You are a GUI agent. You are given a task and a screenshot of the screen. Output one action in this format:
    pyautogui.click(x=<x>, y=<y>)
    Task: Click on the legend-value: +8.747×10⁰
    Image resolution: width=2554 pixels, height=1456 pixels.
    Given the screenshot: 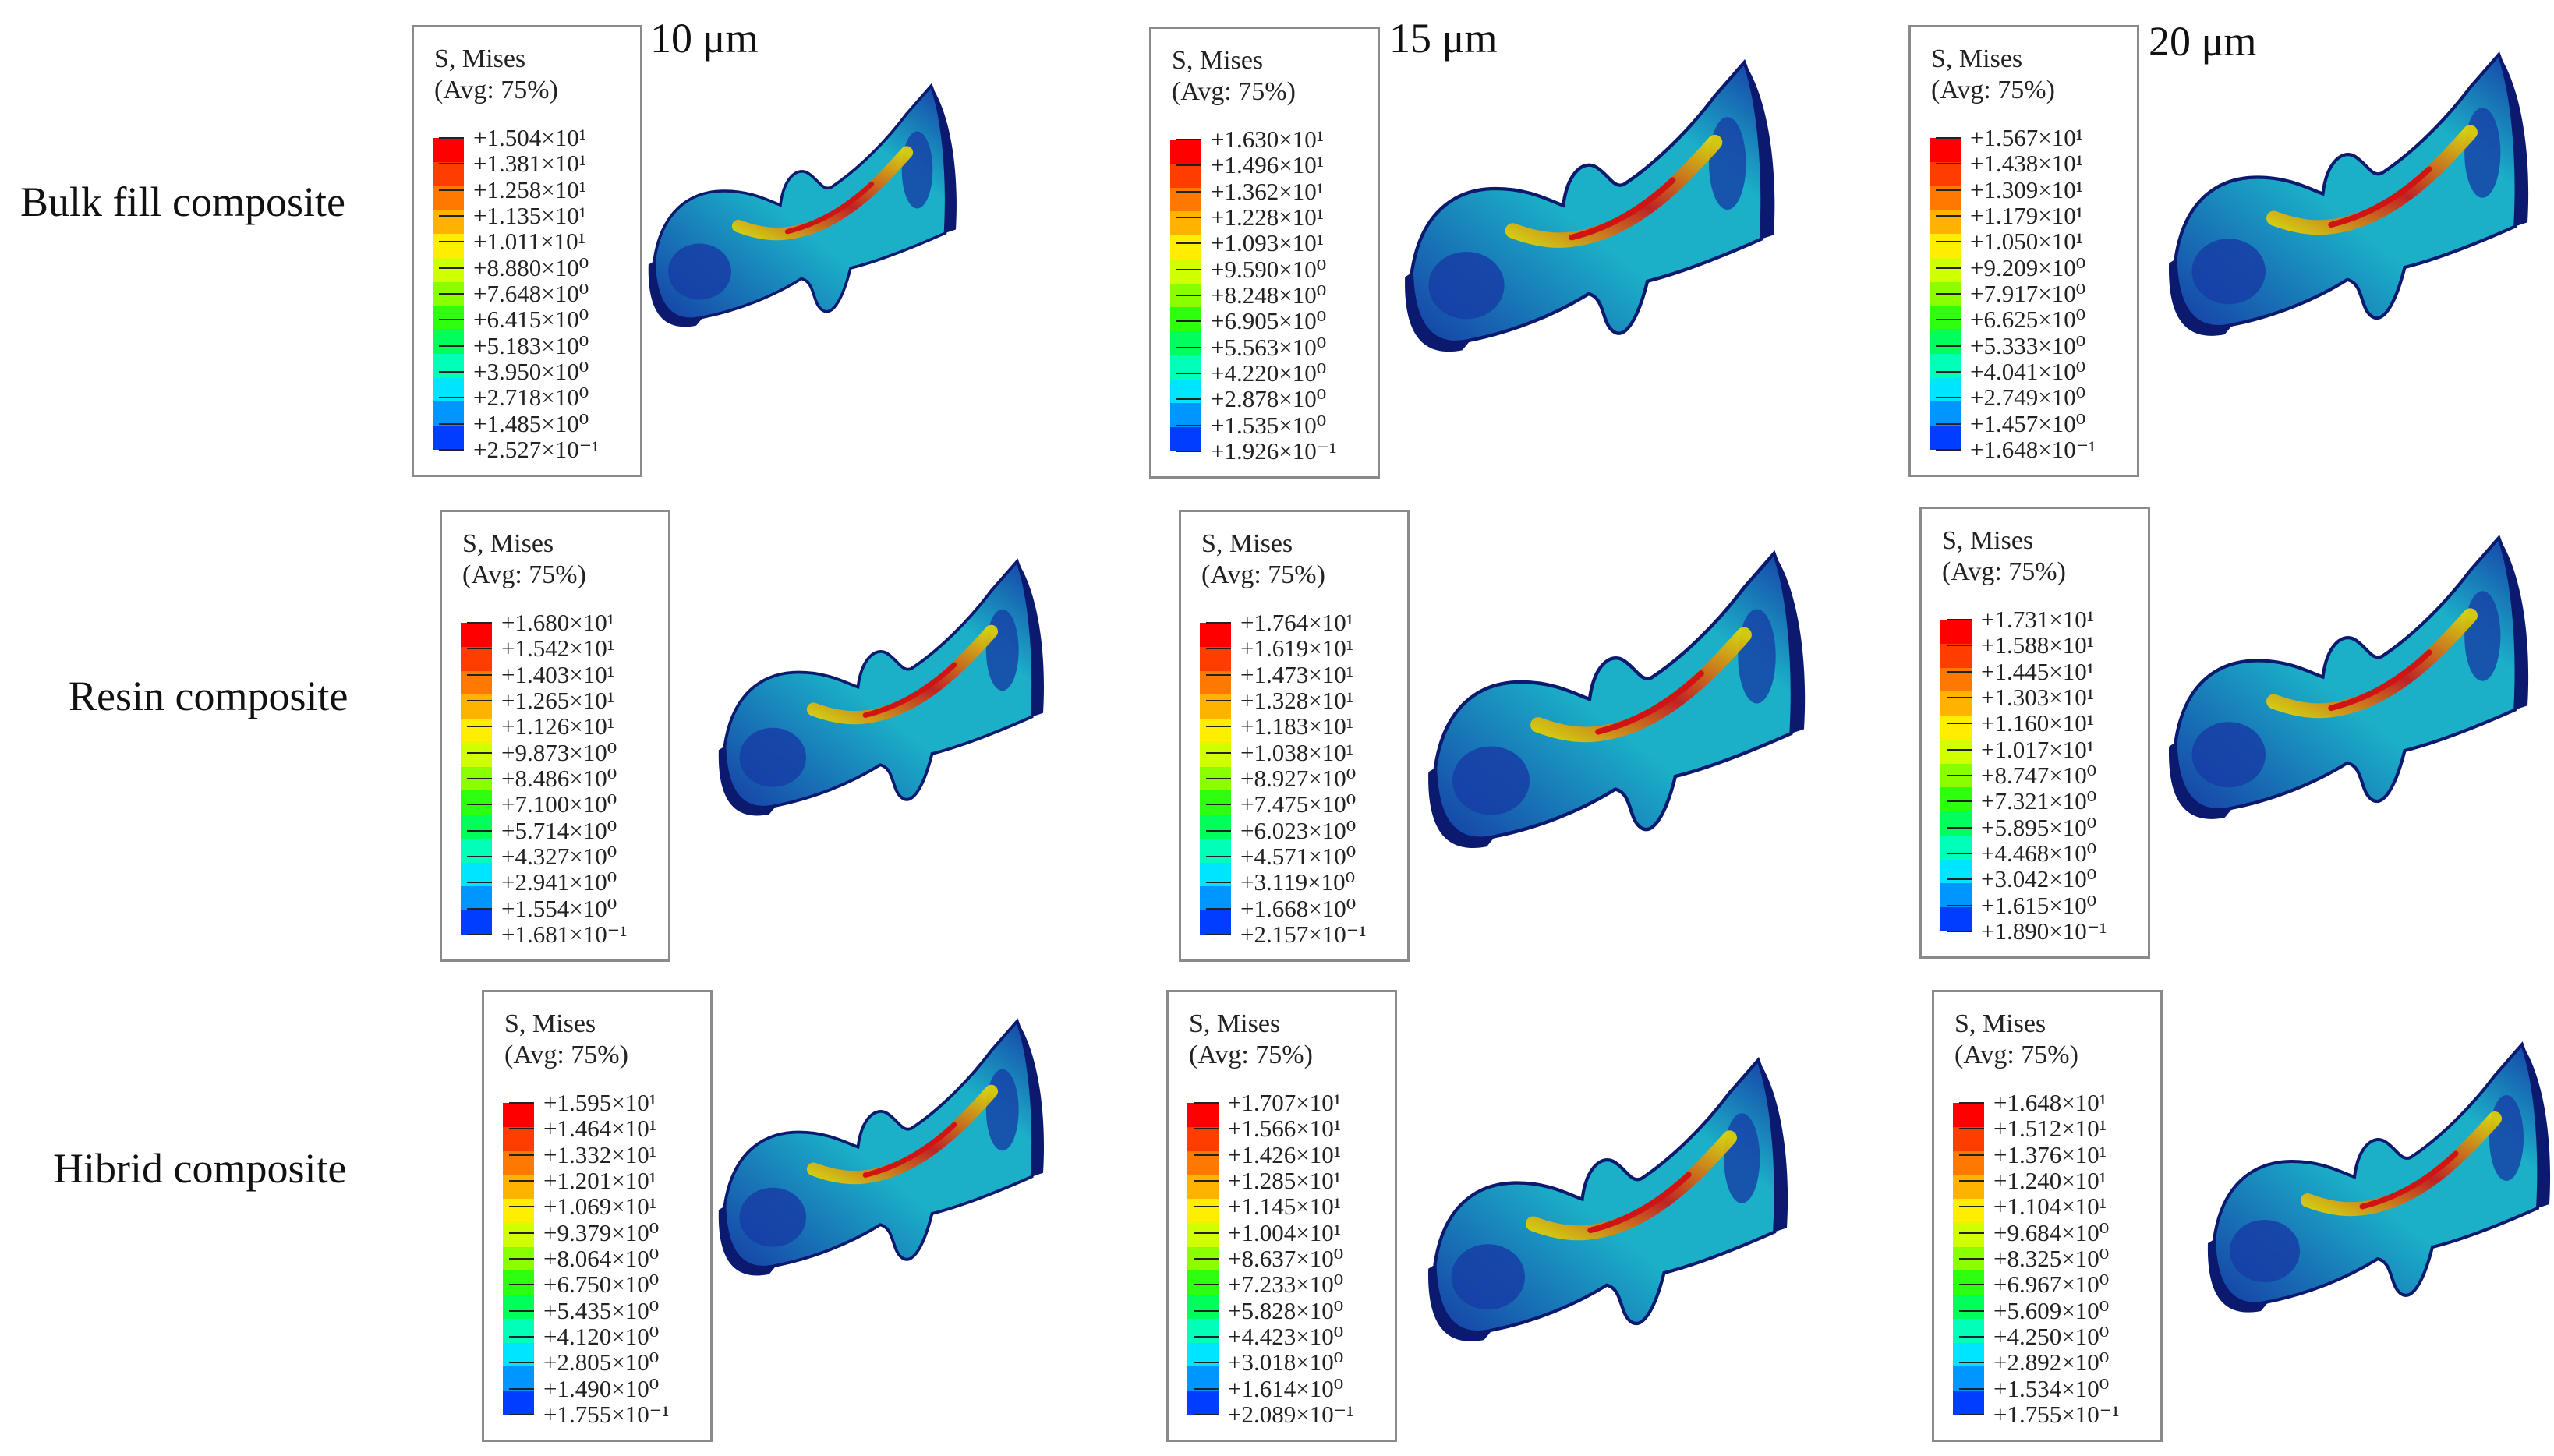 What is the action you would take?
    pyautogui.click(x=2039, y=775)
    